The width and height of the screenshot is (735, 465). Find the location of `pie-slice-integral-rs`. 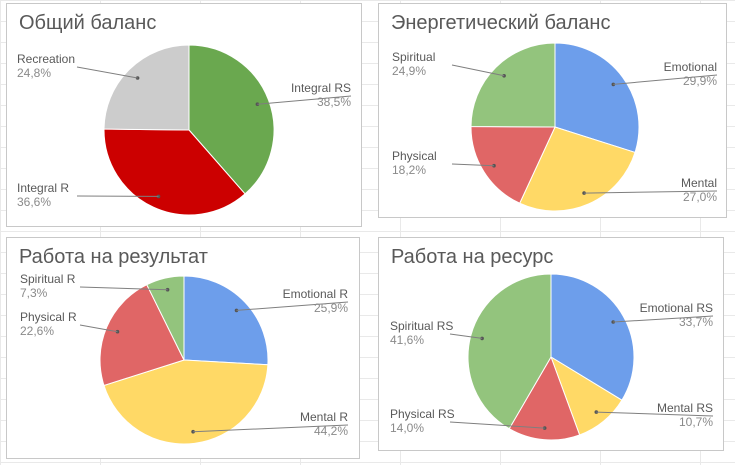

pie-slice-integral-rs is located at coordinates (231, 119).